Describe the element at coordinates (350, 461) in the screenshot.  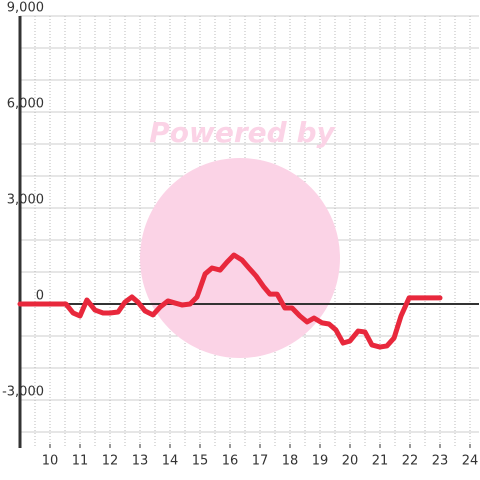
I see `x-tick-label: 20` at that location.